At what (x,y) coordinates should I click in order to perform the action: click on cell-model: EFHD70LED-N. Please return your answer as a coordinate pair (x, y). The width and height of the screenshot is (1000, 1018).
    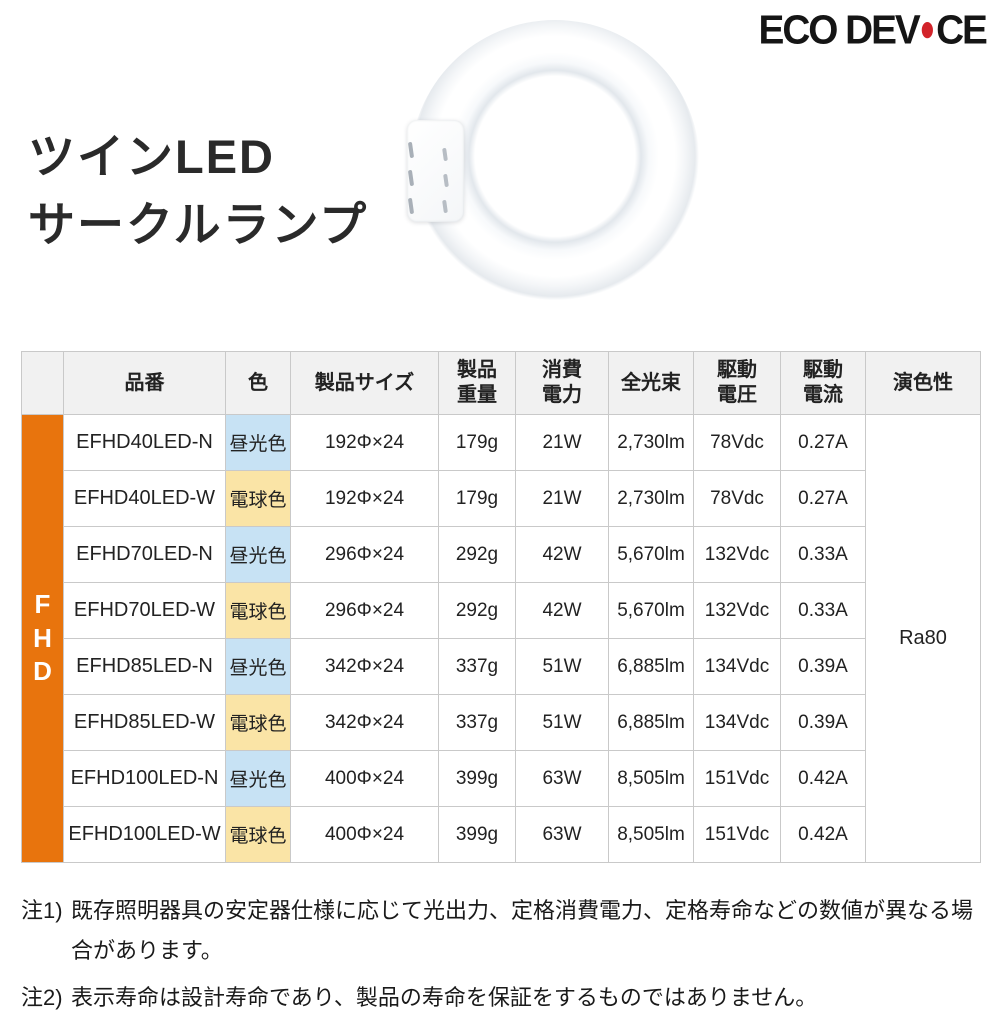
    Looking at the image, I should click on (144, 554).